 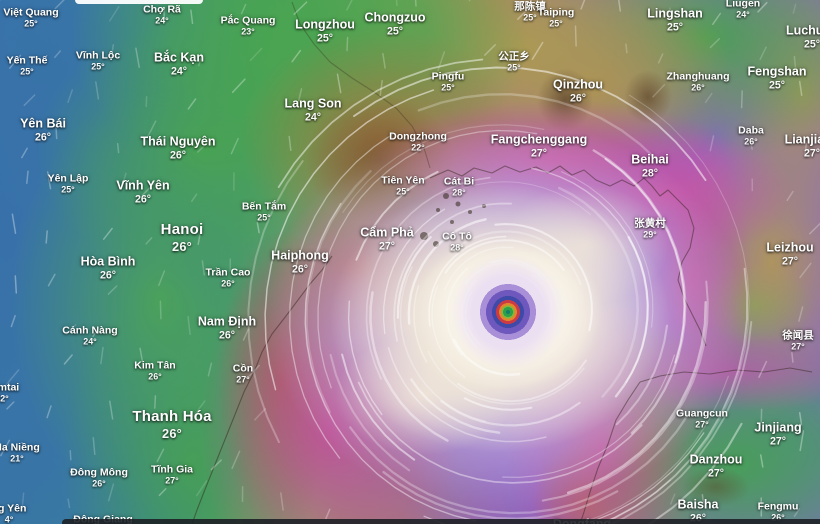 I want to click on city-label: 那陈镇 25°, so click(x=530, y=12).